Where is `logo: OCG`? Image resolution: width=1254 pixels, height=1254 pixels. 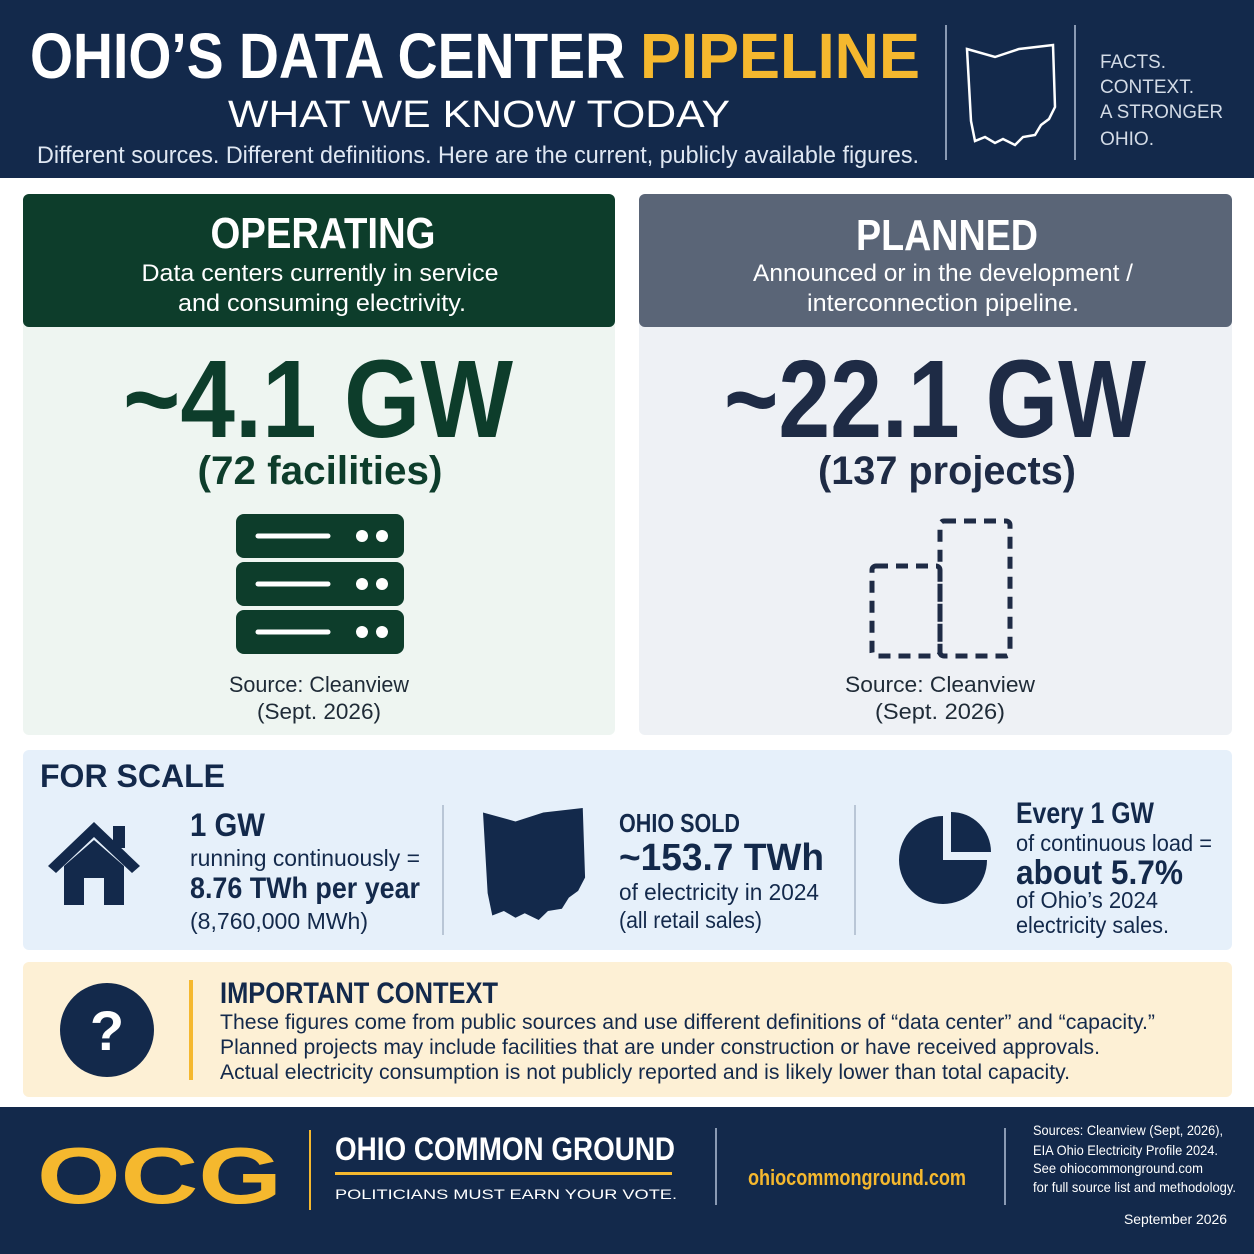
logo: OCG is located at coordinates (159, 1175).